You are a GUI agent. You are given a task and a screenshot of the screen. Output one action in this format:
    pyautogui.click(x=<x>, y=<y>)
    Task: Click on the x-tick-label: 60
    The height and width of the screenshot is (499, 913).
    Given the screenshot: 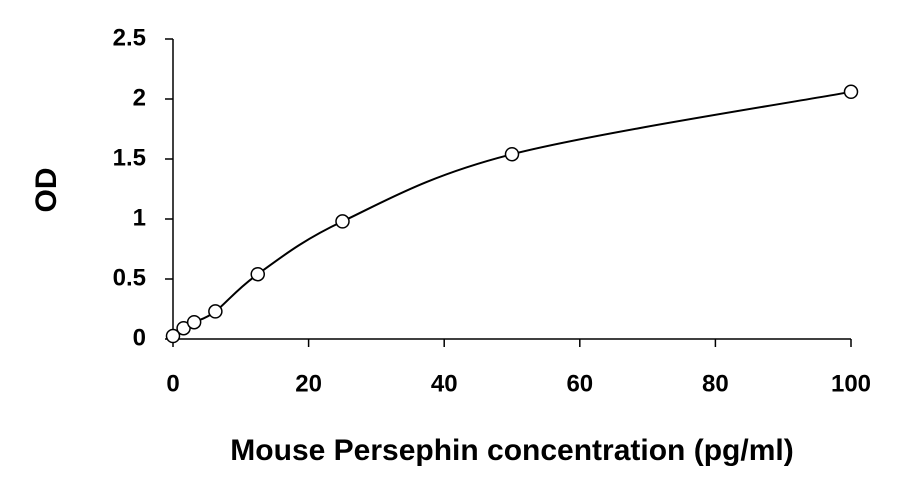 What is the action you would take?
    pyautogui.click(x=579, y=383)
    